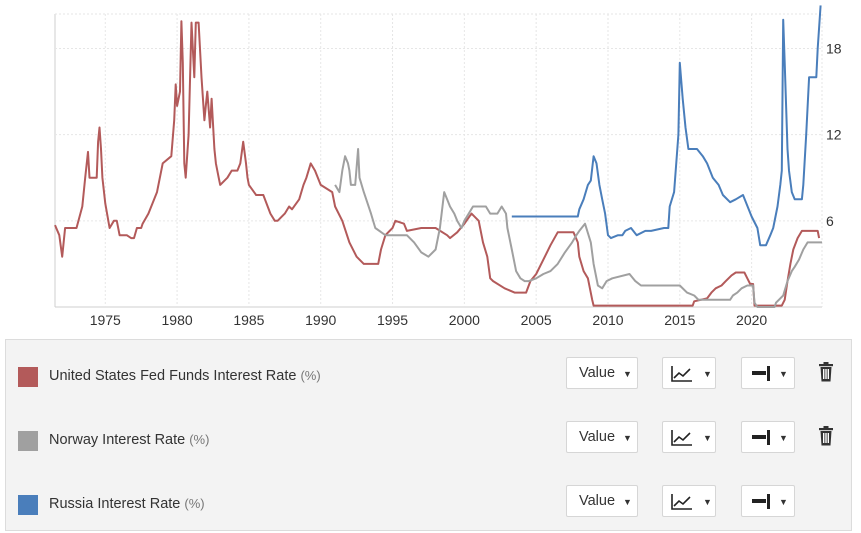 This screenshot has width=861, height=533. What do you see at coordinates (429, 320) in the screenshot?
I see `x-axis: 1975 1980 1985 1990 1995 2000 2005 2010 2015 2020` at bounding box center [429, 320].